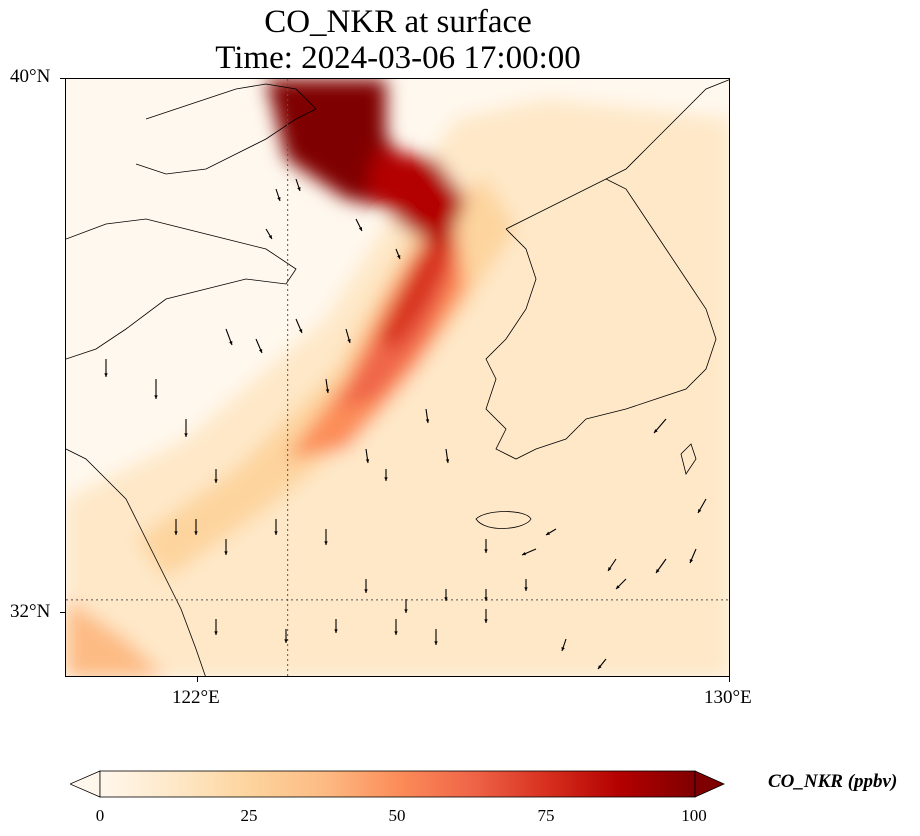  Describe the element at coordinates (728, 697) in the screenshot. I see `lon-tick-130: 130°E` at that location.